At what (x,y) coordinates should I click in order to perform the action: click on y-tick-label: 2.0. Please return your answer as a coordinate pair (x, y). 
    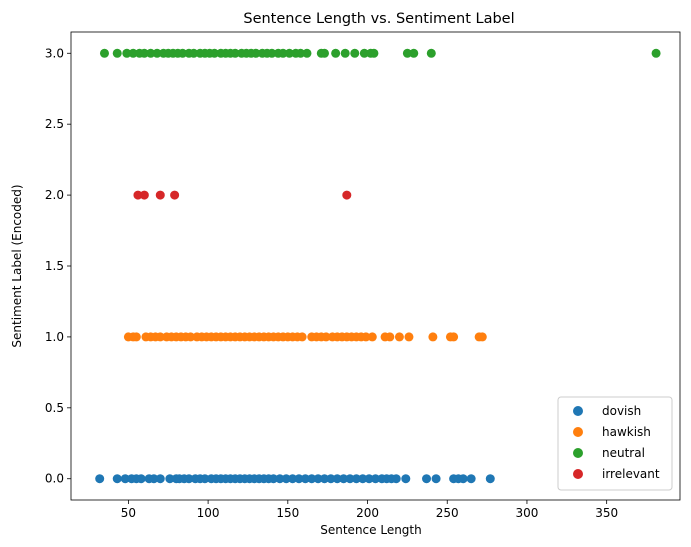
    Looking at the image, I should click on (54, 195).